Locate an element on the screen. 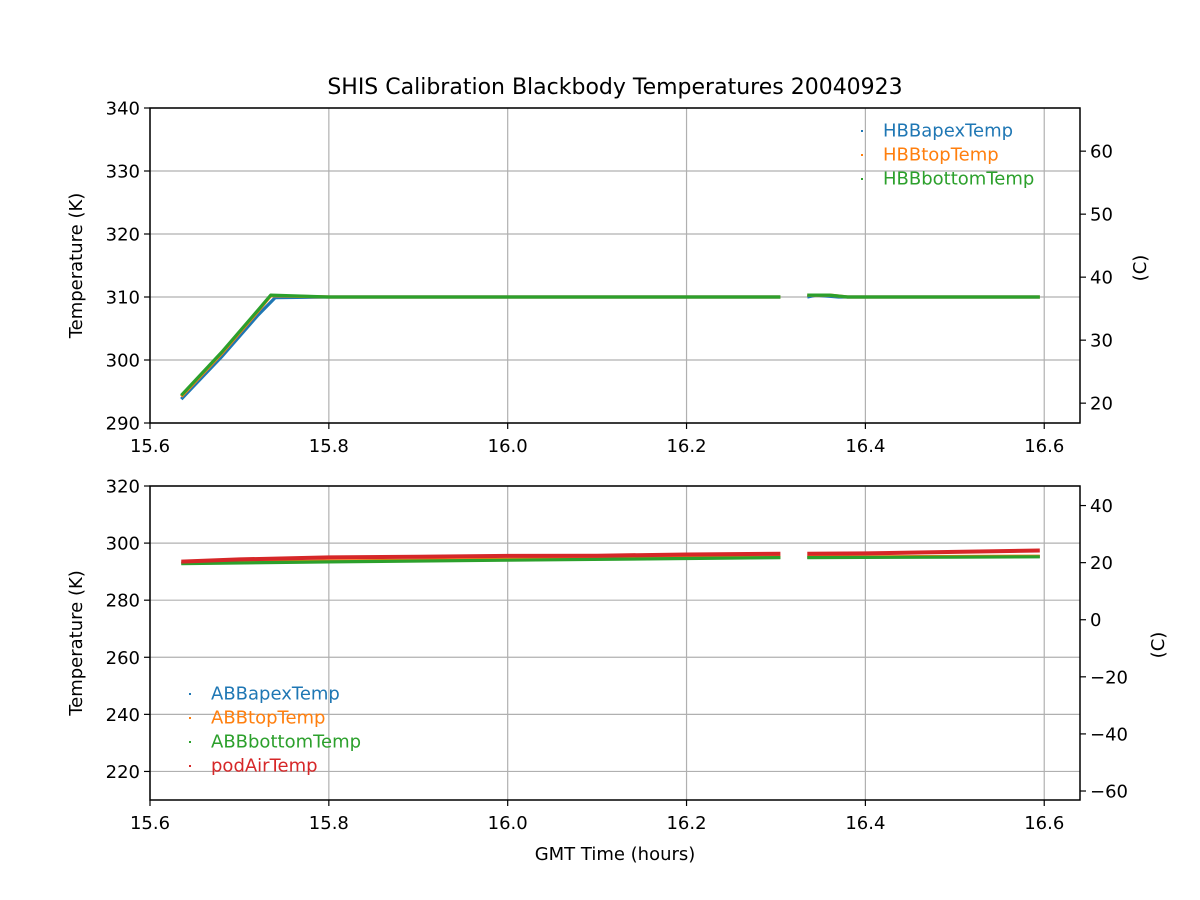 This screenshot has height=900, width=1200. y-tick-label: 220 is located at coordinates (123, 772).